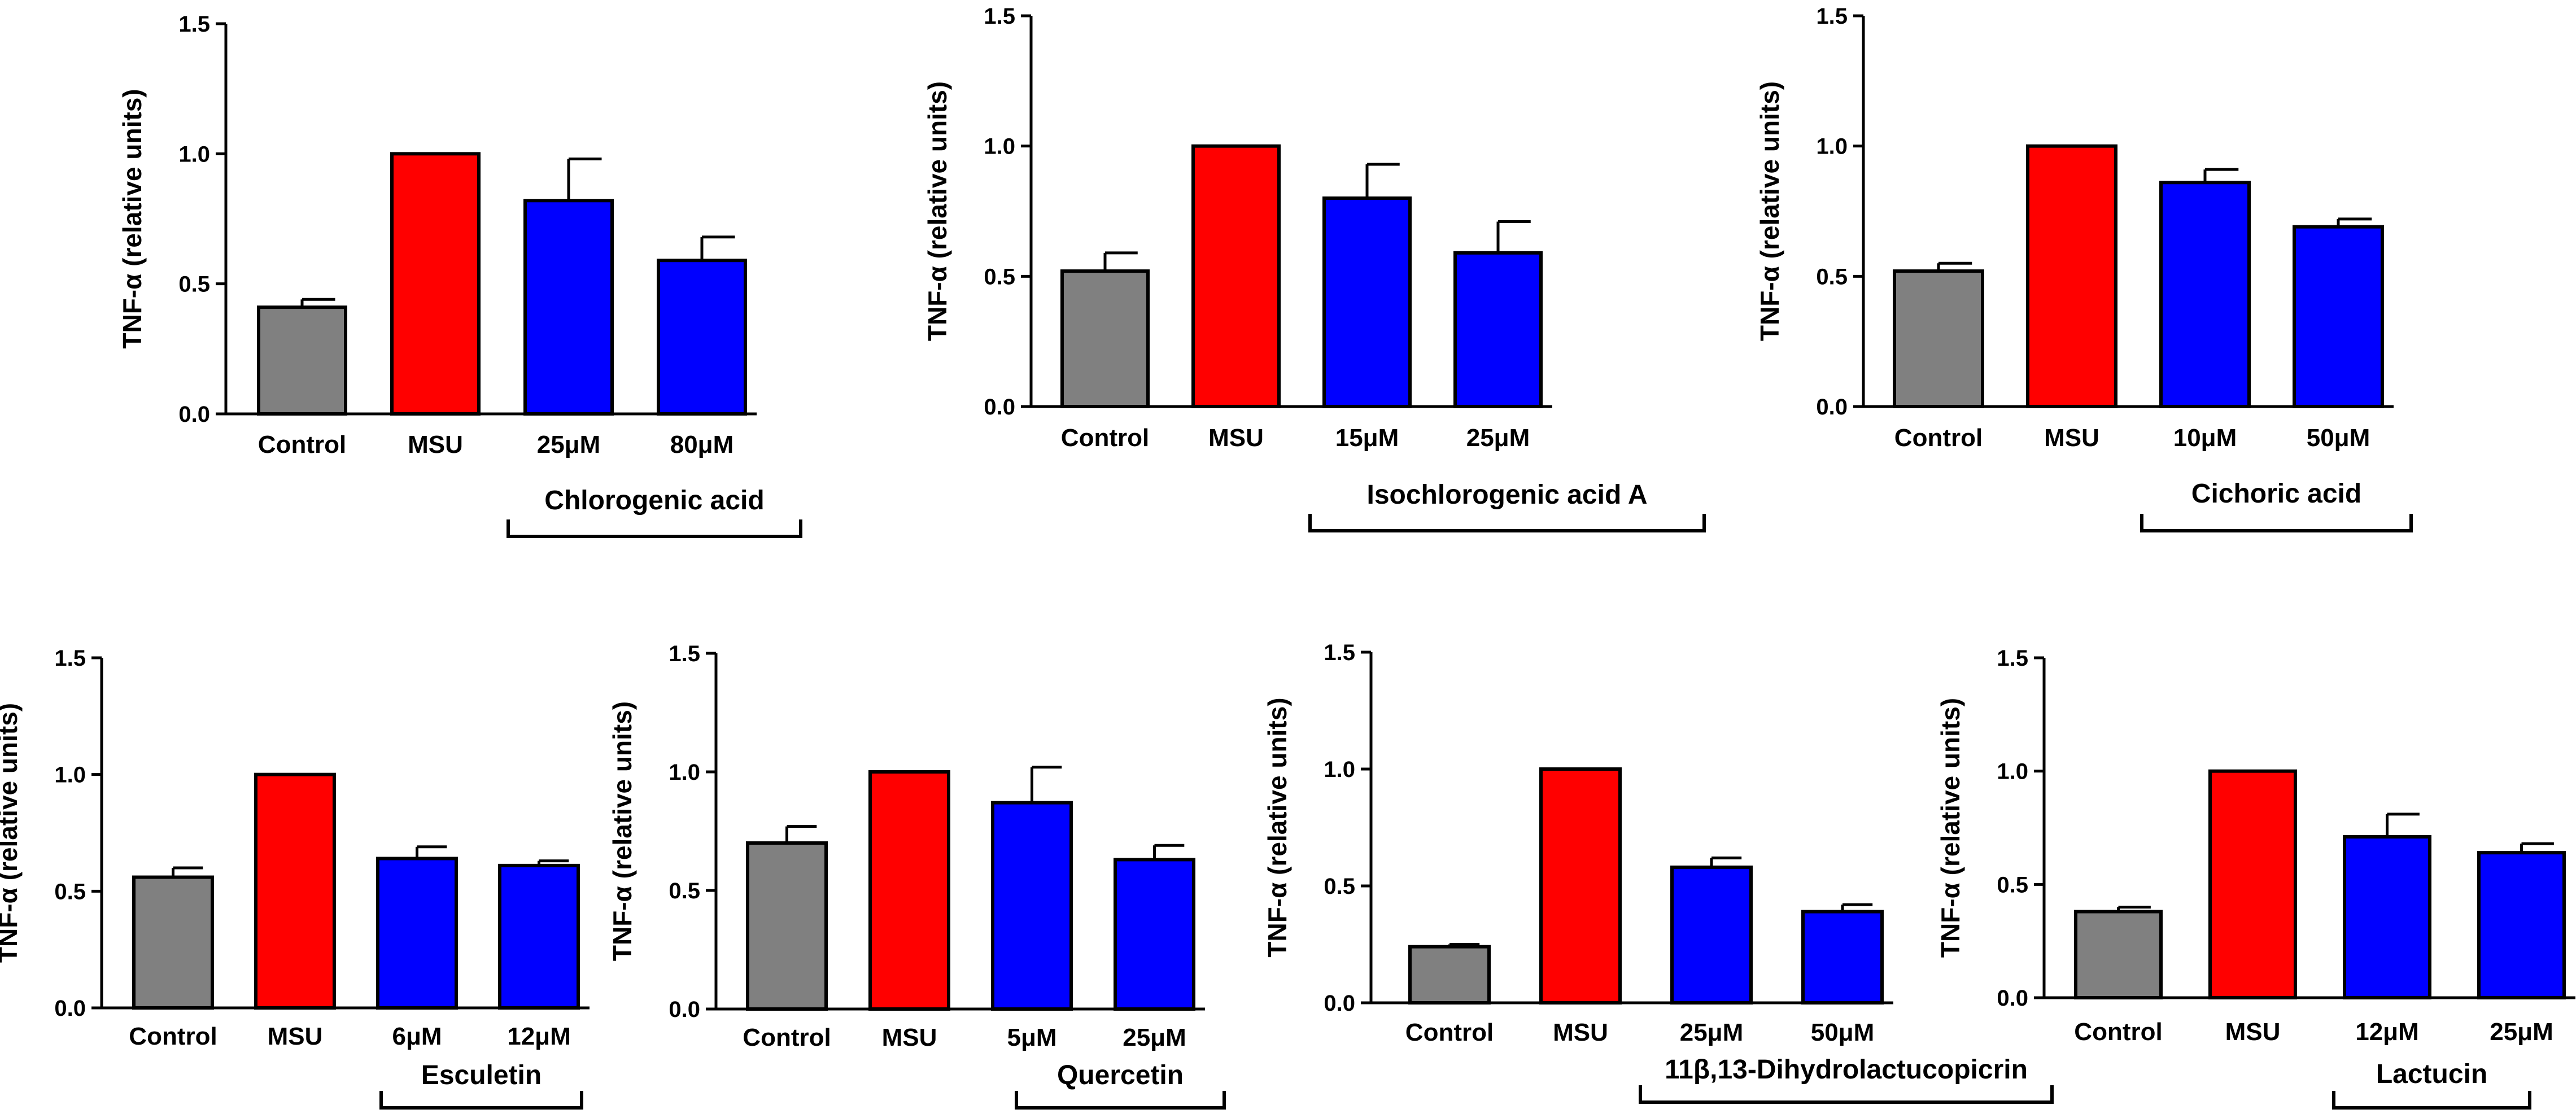 Image resolution: width=2576 pixels, height=1118 pixels. I want to click on x-tick-label: 6μM, so click(417, 1036).